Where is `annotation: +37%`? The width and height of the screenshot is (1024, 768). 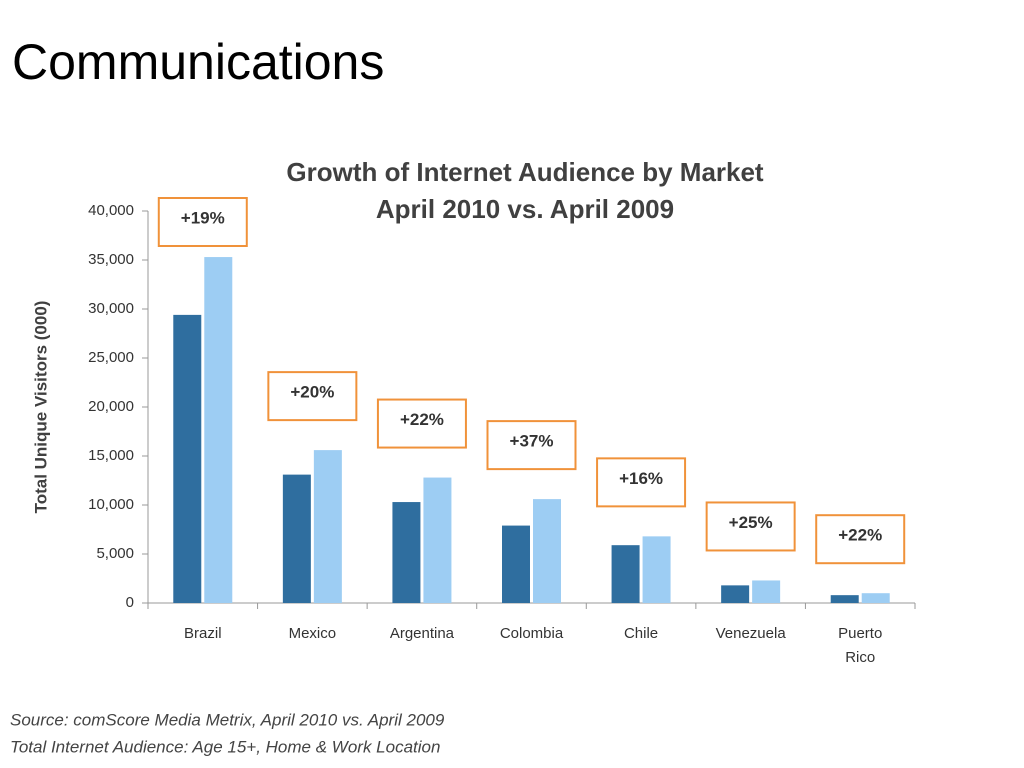 annotation: +37% is located at coordinates (532, 441).